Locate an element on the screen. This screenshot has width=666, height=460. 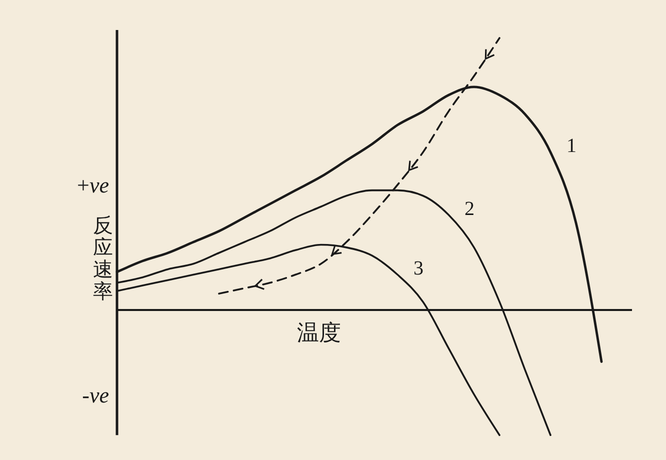
x-axis-title: 温度 is located at coordinates (319, 333).